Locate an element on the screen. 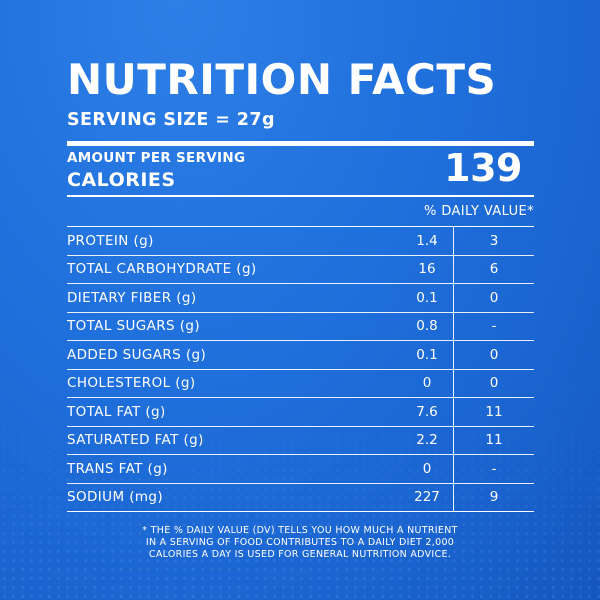 Image resolution: width=600 pixels, height=600 pixels. serving-size: SERVING SIZE = 27g is located at coordinates (171, 120).